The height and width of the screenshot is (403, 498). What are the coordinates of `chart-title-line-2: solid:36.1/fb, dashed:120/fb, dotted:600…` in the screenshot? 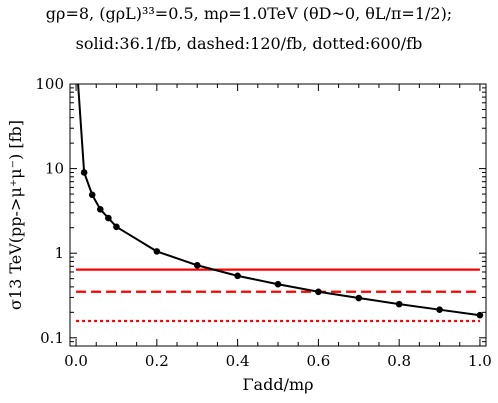 It's located at (249, 43).